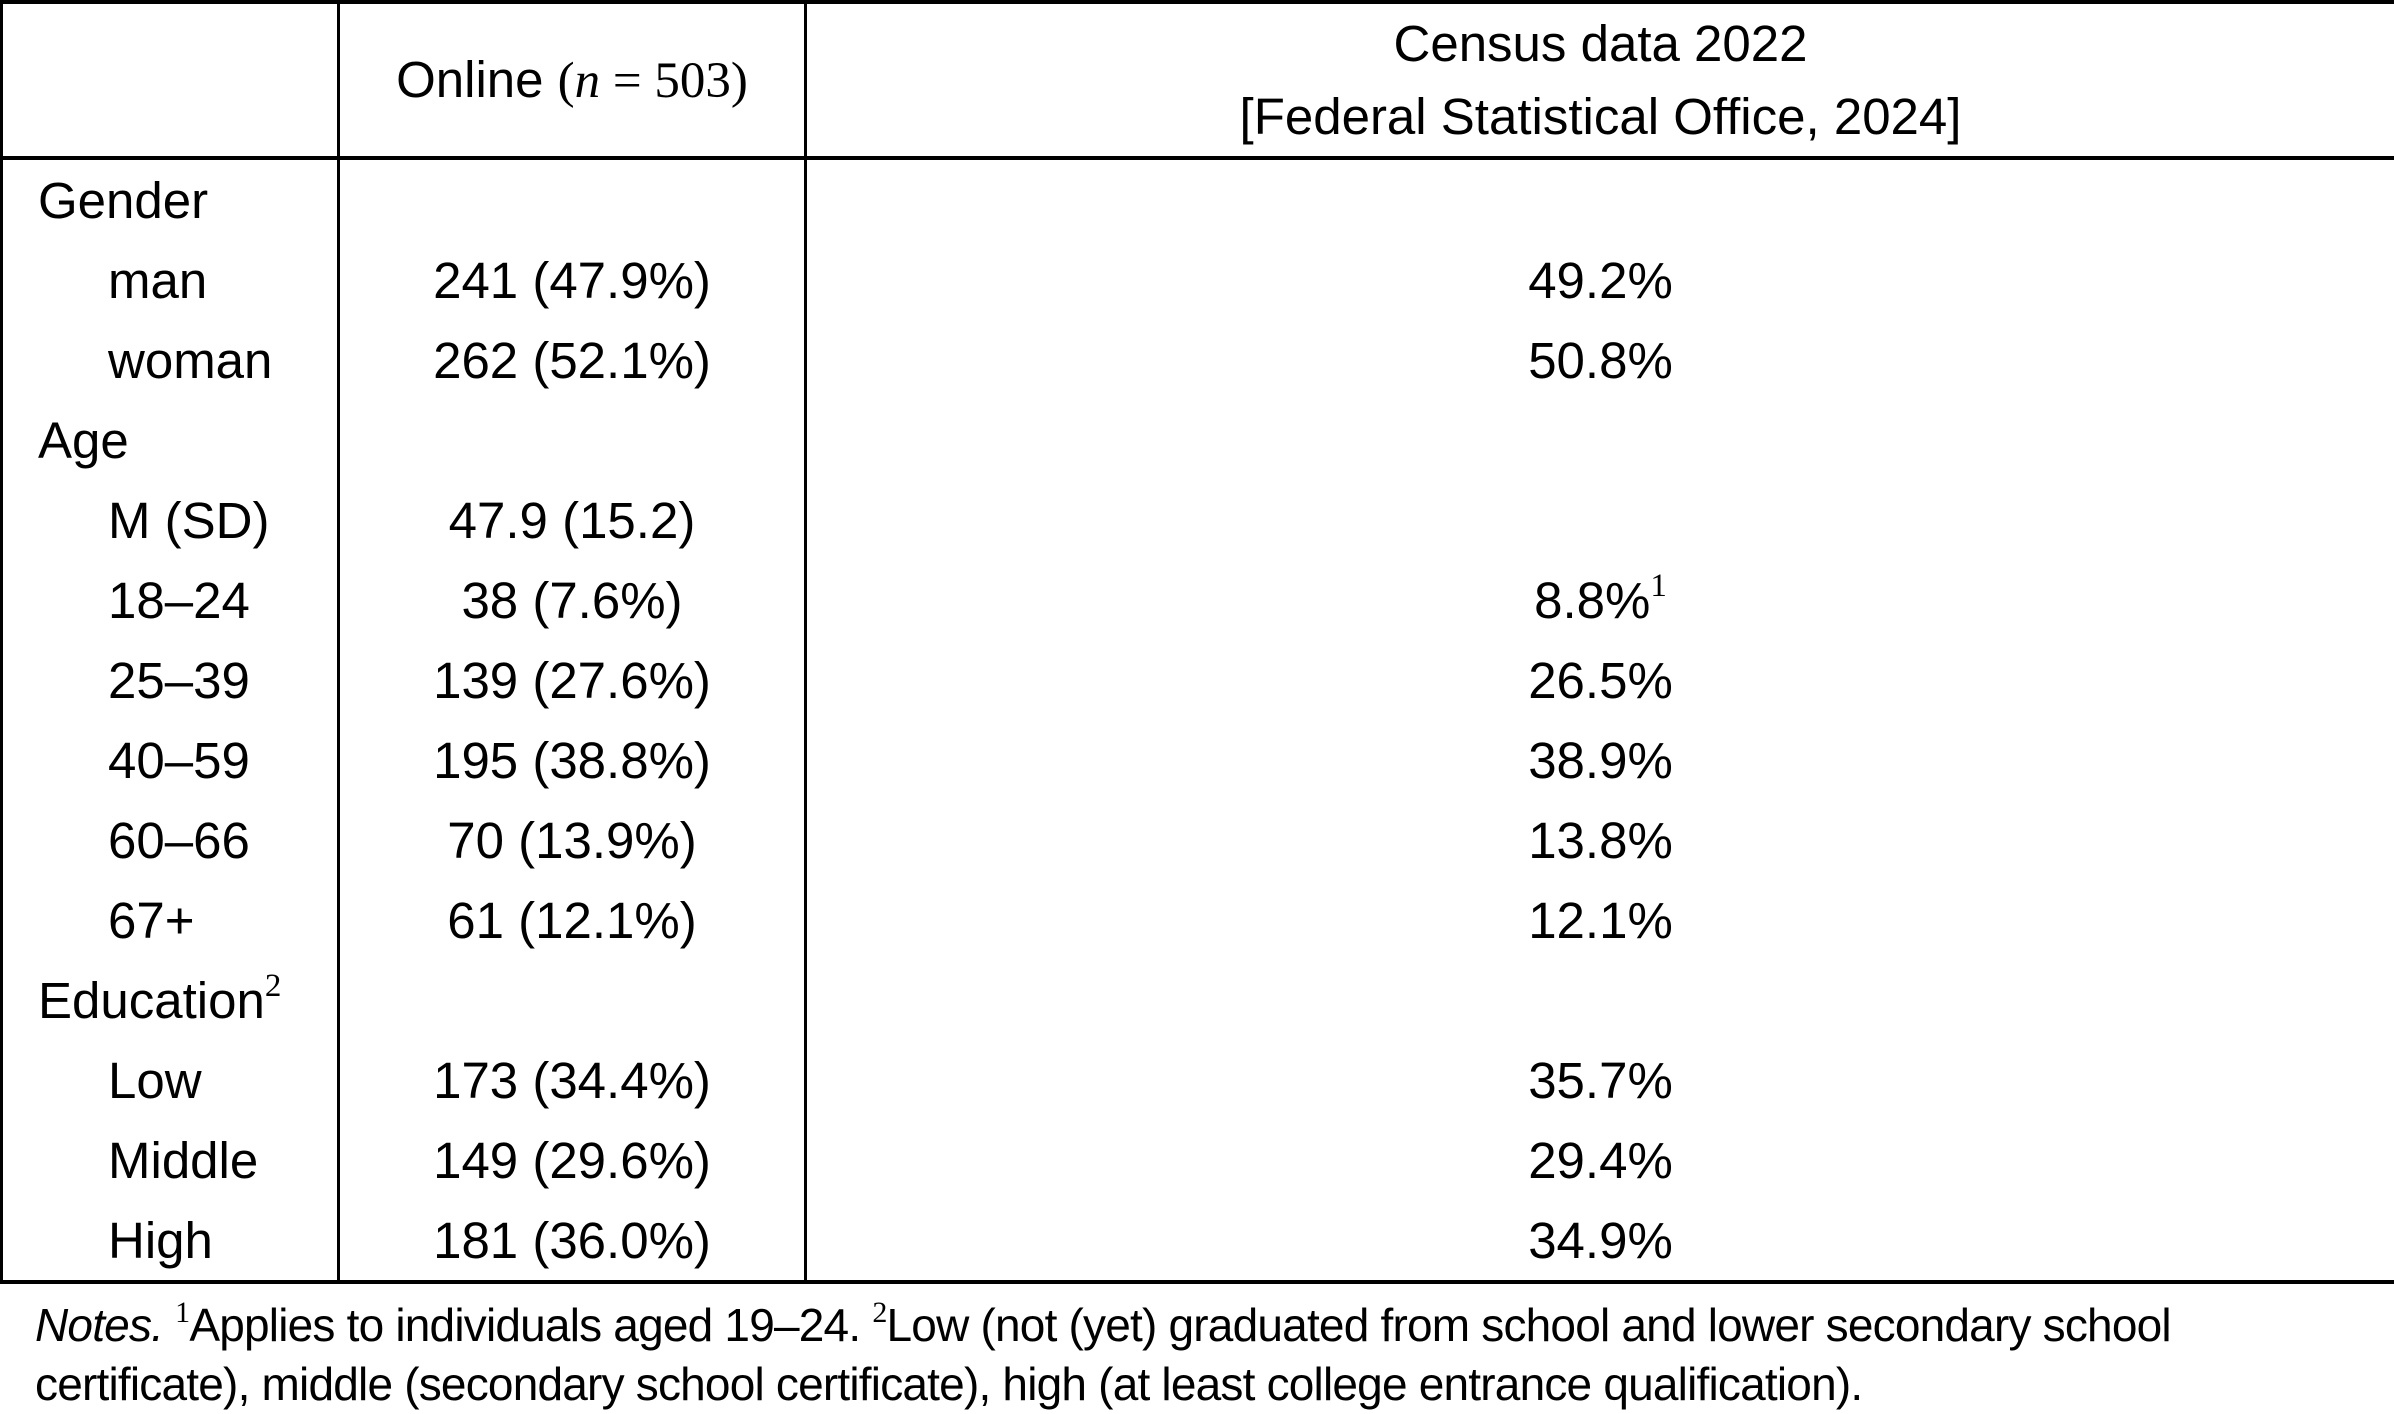  What do you see at coordinates (572, 840) in the screenshot?
I see `online-value: 70 (13.9%)` at bounding box center [572, 840].